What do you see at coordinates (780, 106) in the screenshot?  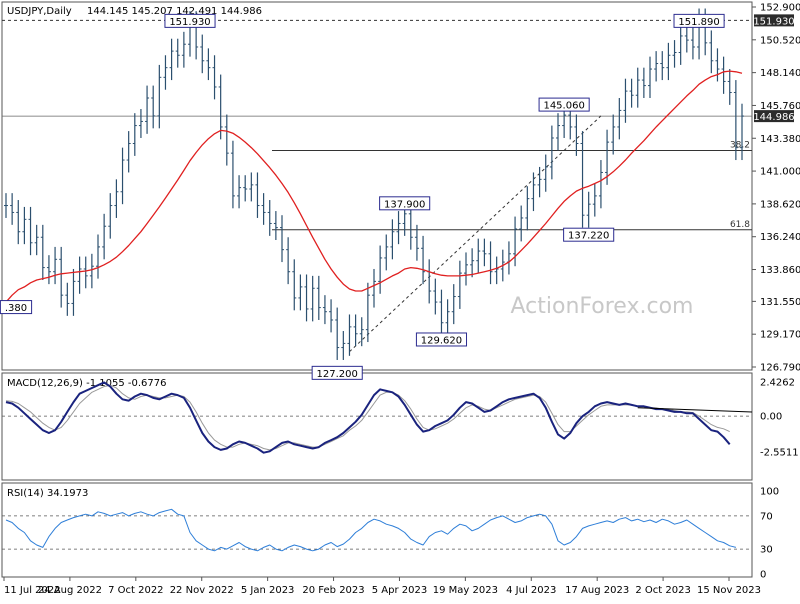 I see `price-tick-label: 145.760` at bounding box center [780, 106].